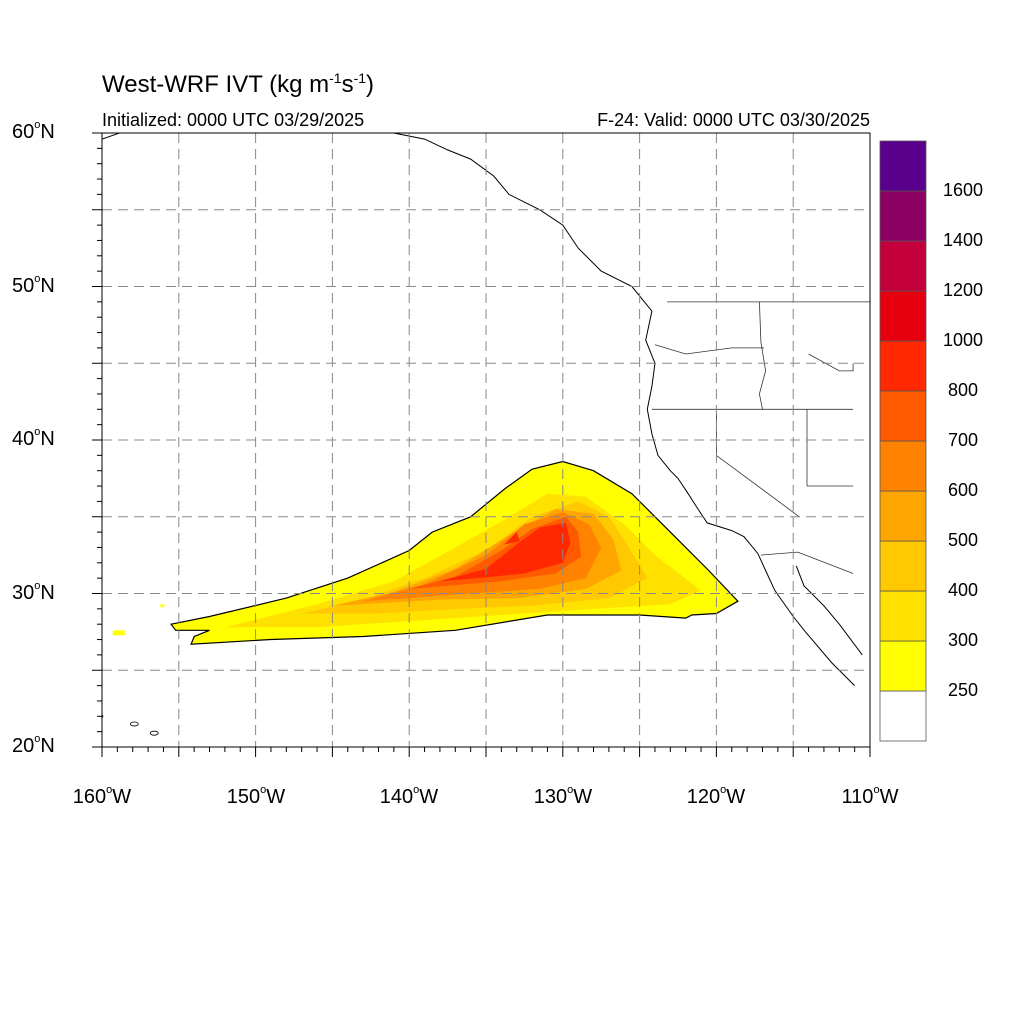 The image size is (1024, 1024). Describe the element at coordinates (33, 285) in the screenshot. I see `lat-label-50: 50oN` at that location.